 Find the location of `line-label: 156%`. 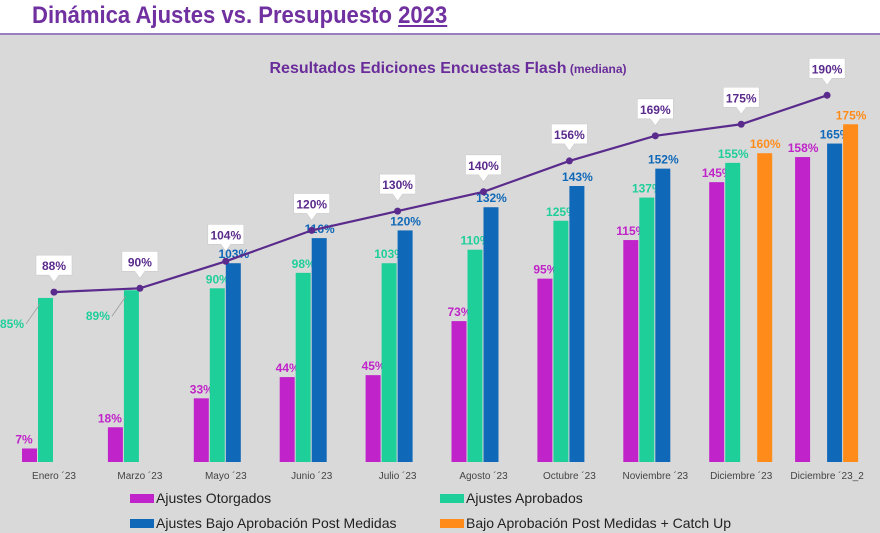

line-label: 156% is located at coordinates (569, 135).